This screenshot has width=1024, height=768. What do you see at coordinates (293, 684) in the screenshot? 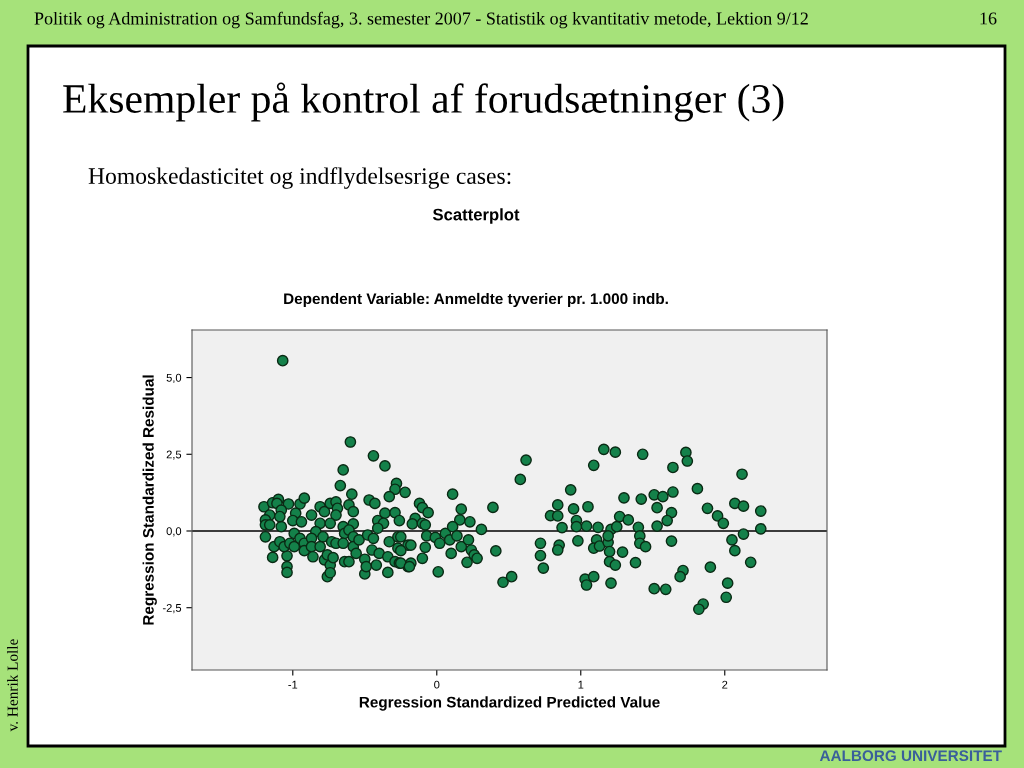
I see `x-tick-label: -1` at bounding box center [293, 684].